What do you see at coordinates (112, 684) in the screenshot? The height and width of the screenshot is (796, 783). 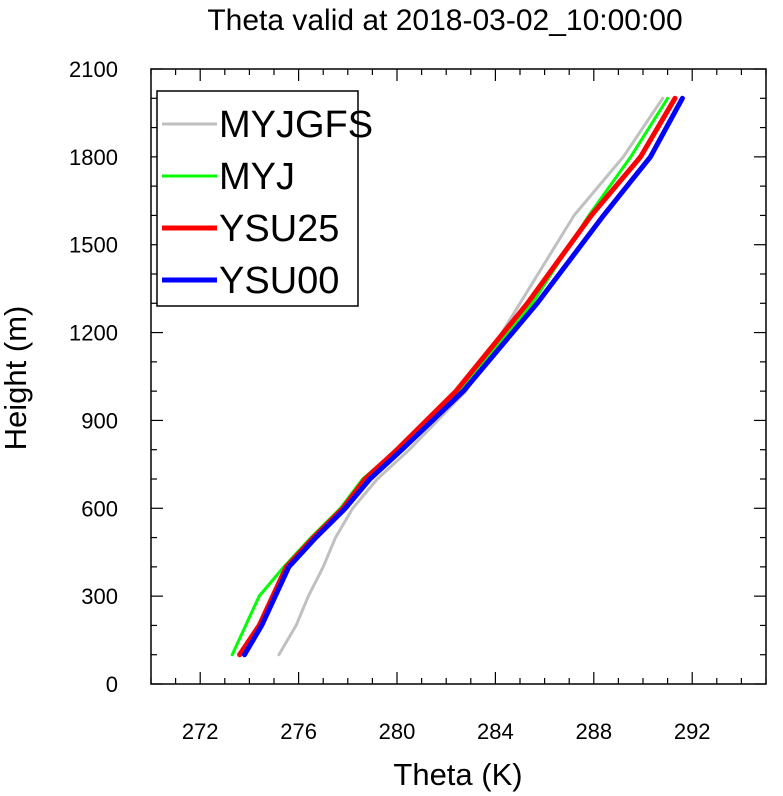 I see `y-tick-label: 0` at bounding box center [112, 684].